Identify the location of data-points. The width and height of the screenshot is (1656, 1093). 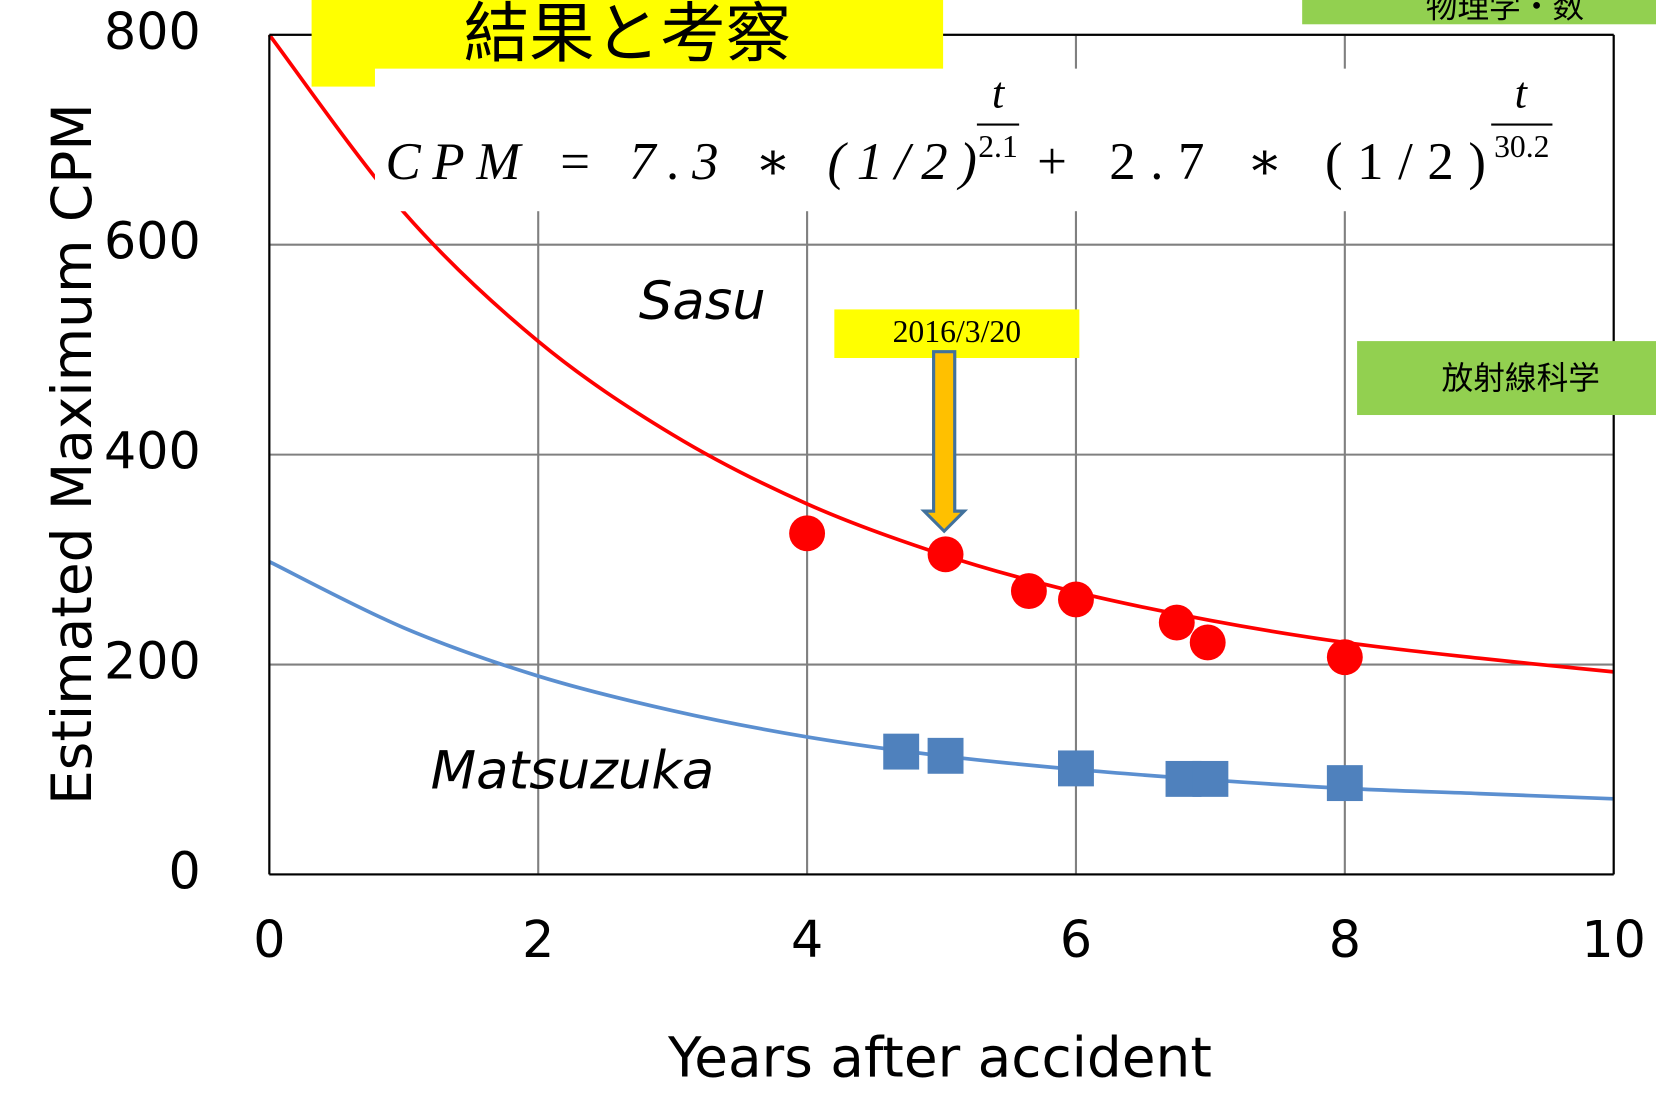
(1076, 658).